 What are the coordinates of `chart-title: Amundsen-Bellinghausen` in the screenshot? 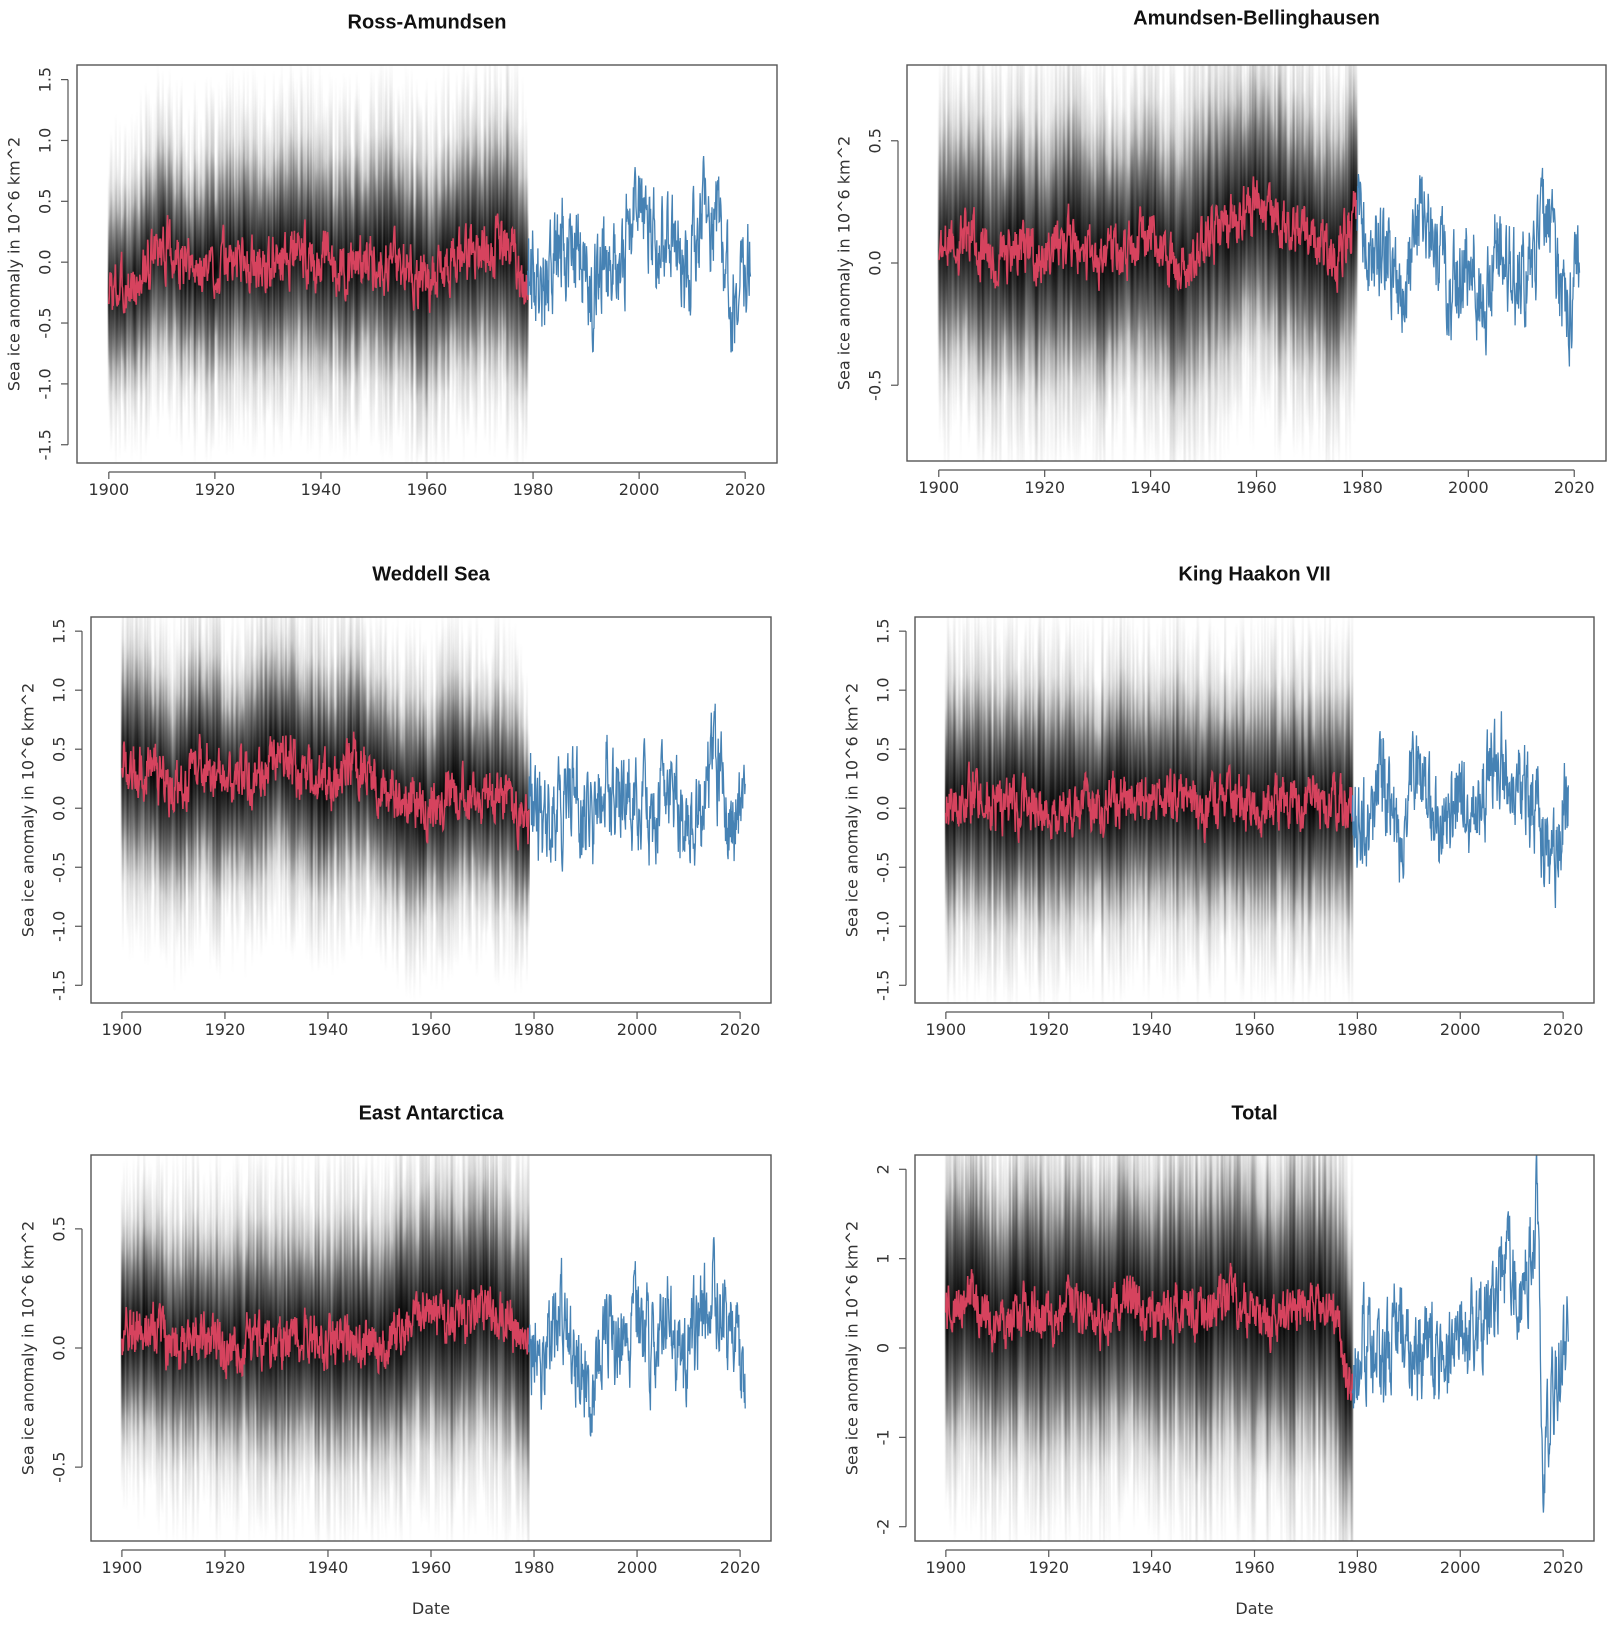 It's located at (1256, 18).